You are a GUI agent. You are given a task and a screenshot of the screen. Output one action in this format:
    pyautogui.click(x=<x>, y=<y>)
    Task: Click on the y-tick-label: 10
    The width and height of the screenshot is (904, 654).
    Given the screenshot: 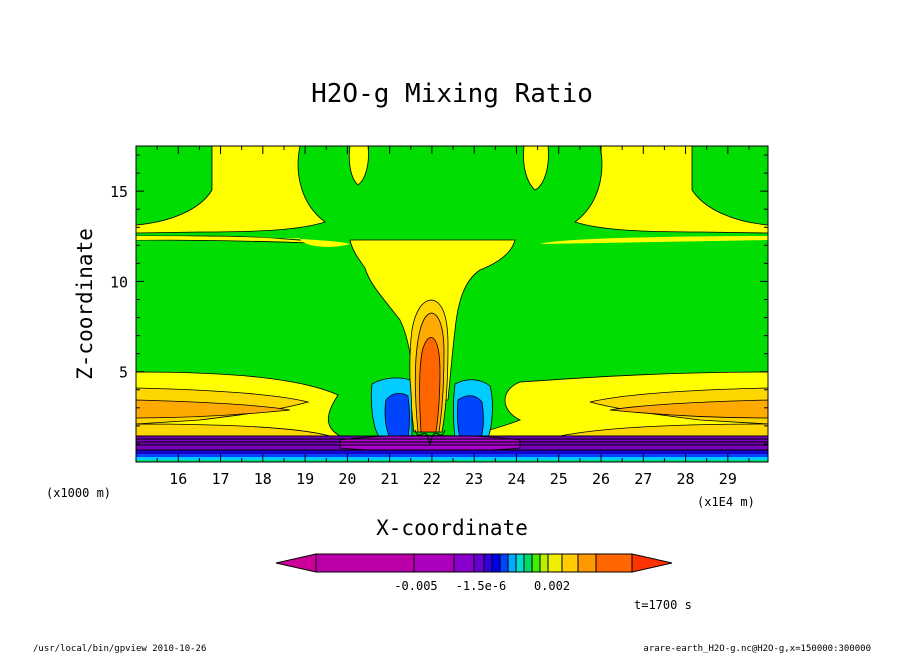 What is the action you would take?
    pyautogui.click(x=119, y=282)
    